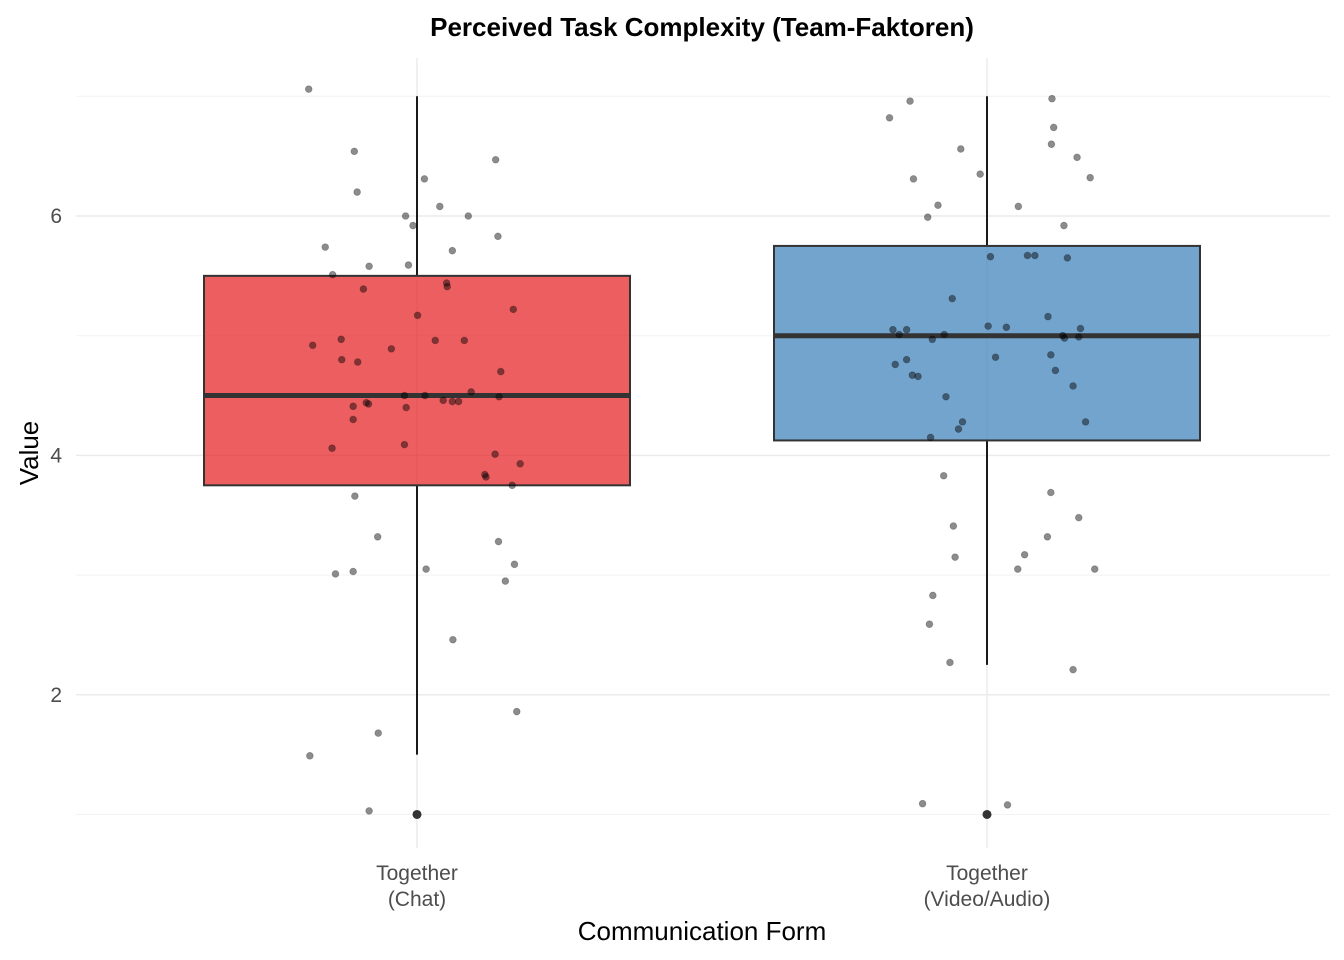  What do you see at coordinates (56, 695) in the screenshot?
I see `y-tick-label: 2` at bounding box center [56, 695].